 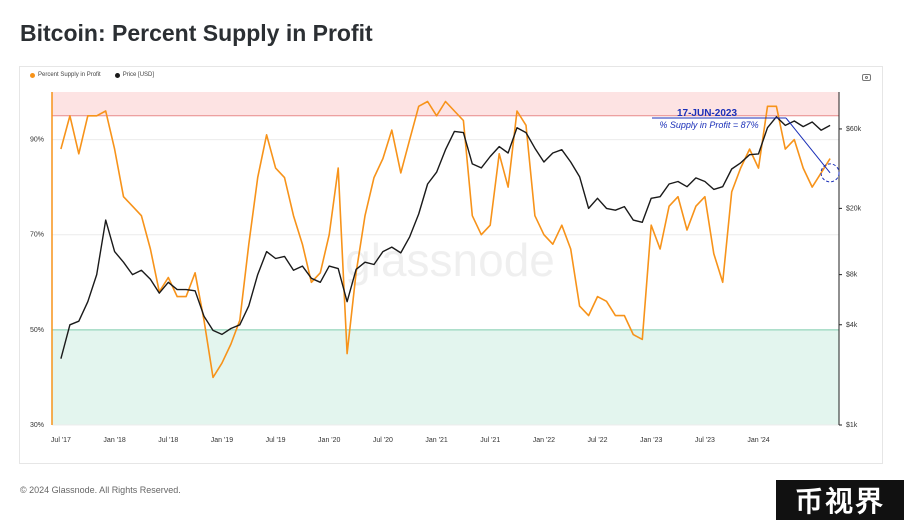 I want to click on x-tick-label: Jul '20, so click(x=383, y=440).